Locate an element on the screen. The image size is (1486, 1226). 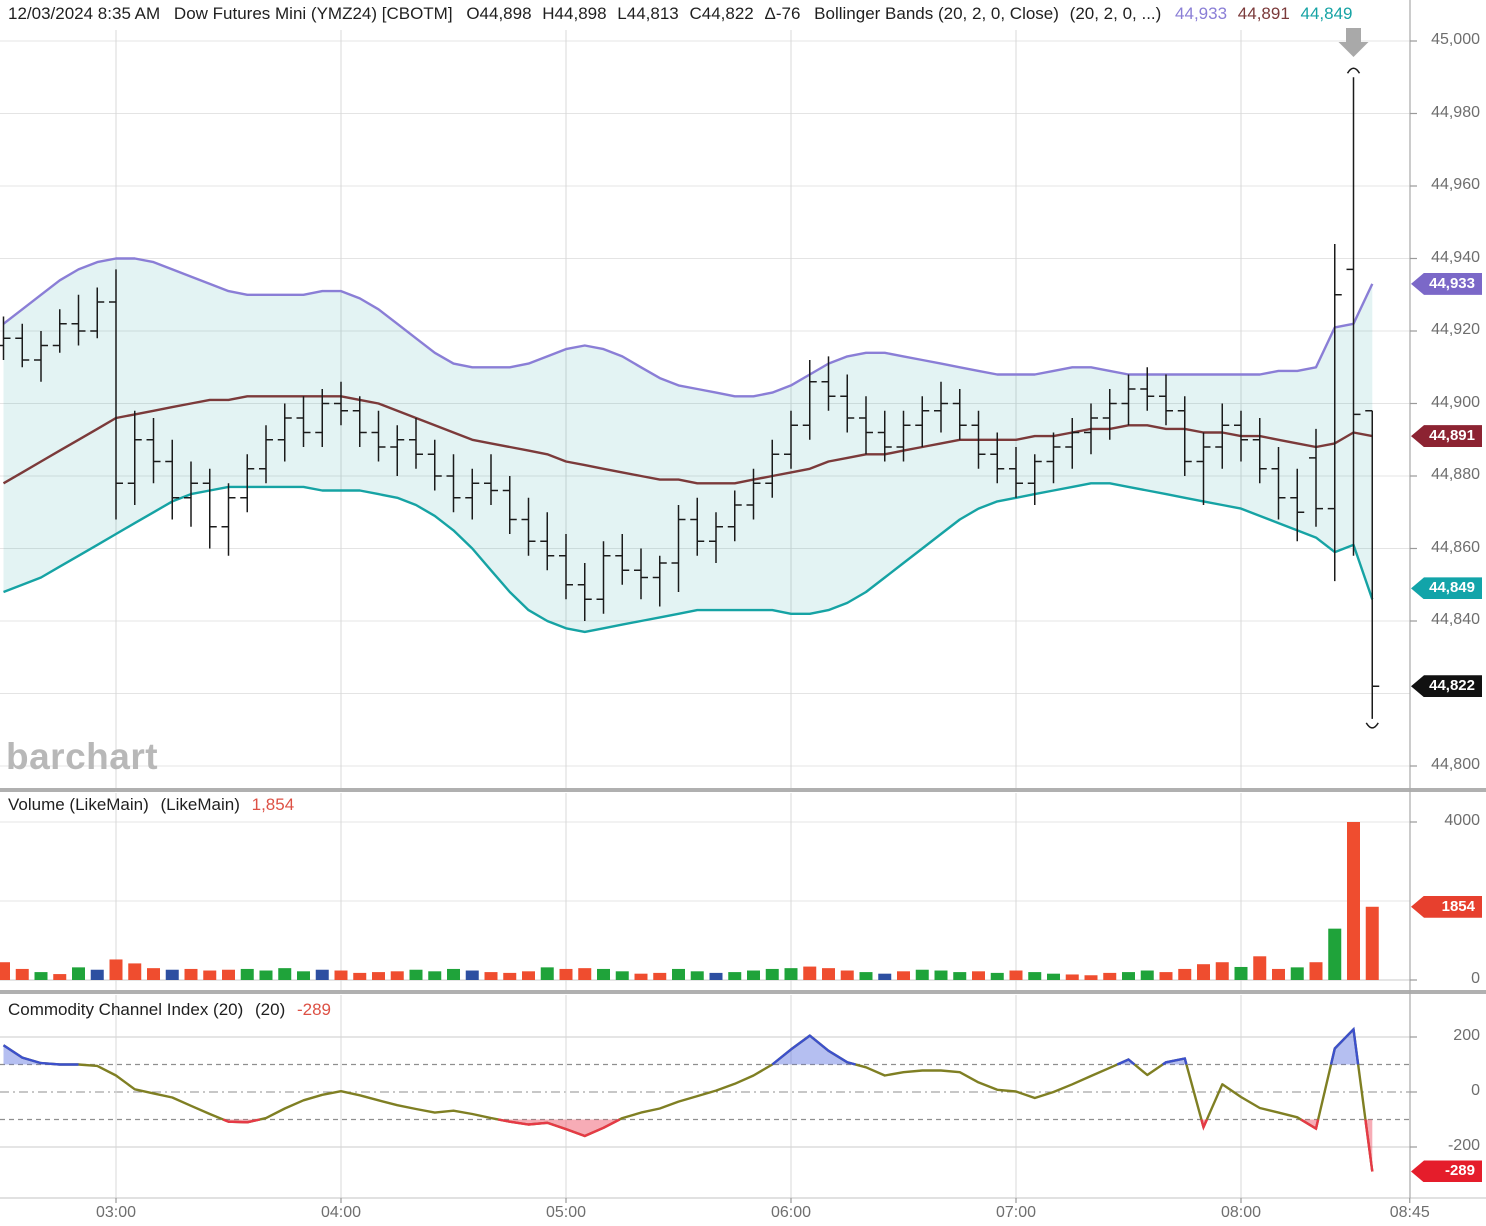
header-indicator-label: Bollinger Bands (20, 2, 0, Close) is located at coordinates (936, 13).